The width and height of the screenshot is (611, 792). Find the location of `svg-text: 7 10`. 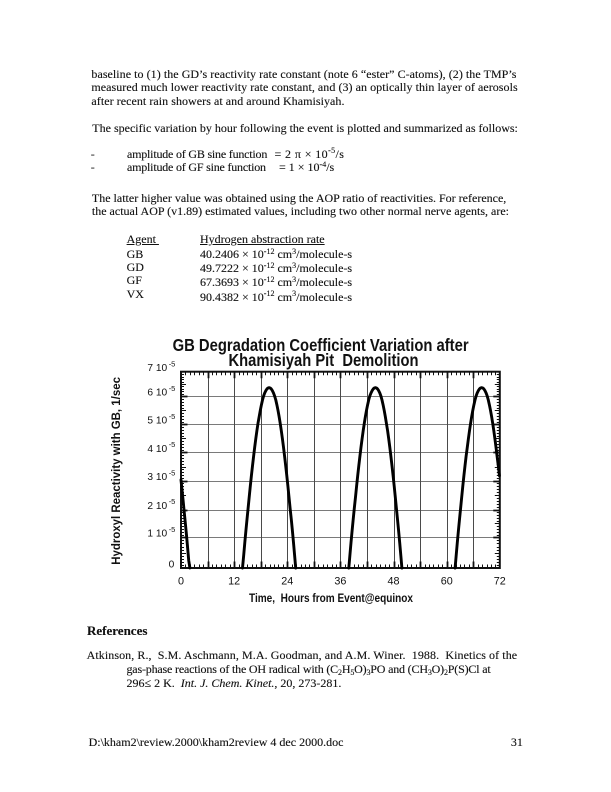

svg-text: 7 10 is located at coordinates (157, 368).